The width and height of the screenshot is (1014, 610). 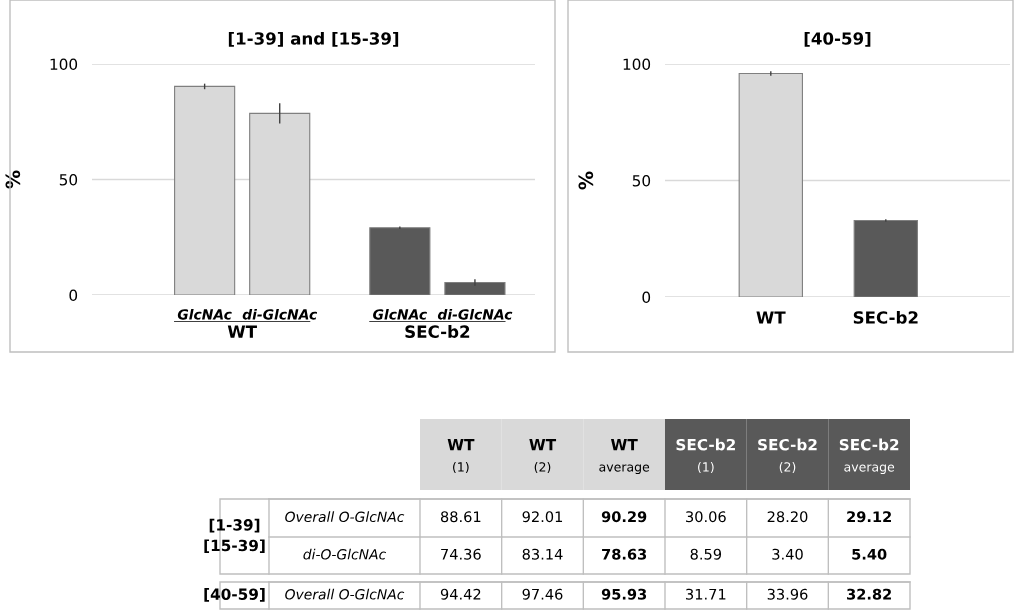 I want to click on text: 78.63, so click(x=624, y=554).